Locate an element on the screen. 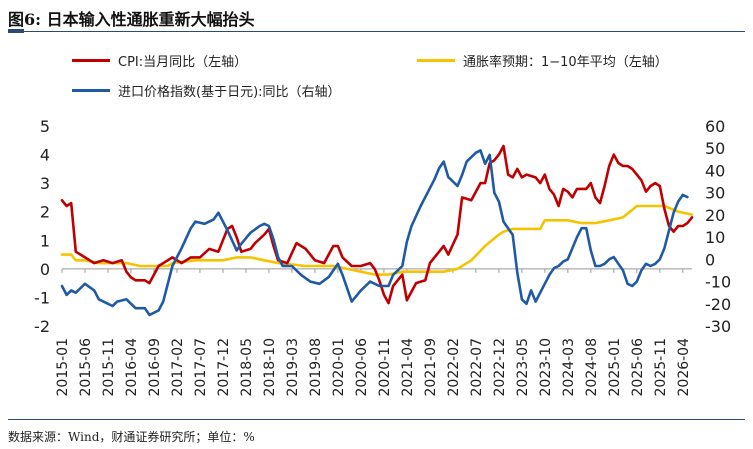 The width and height of the screenshot is (753, 449). y-right-tick-label: -30 is located at coordinates (718, 326).